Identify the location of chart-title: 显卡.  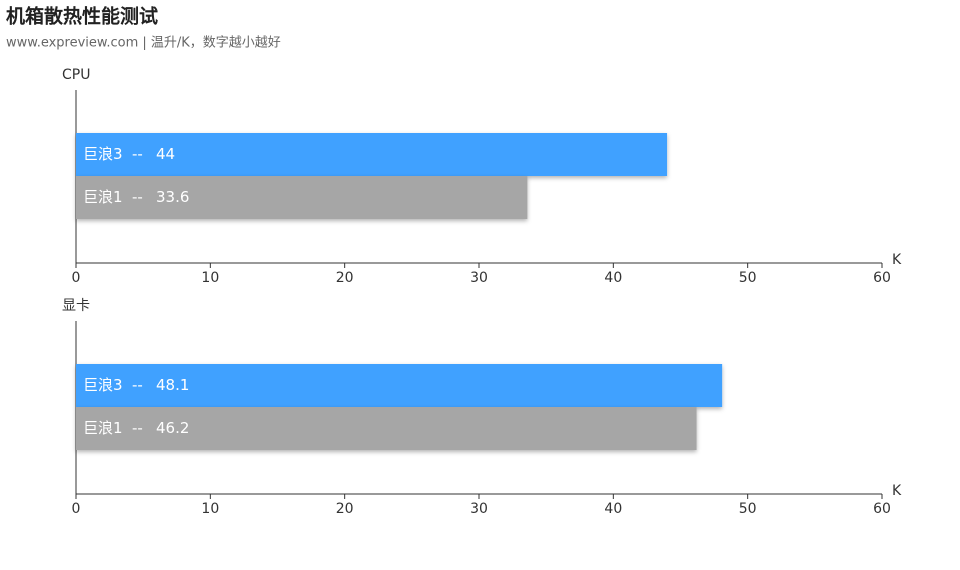
(76, 306).